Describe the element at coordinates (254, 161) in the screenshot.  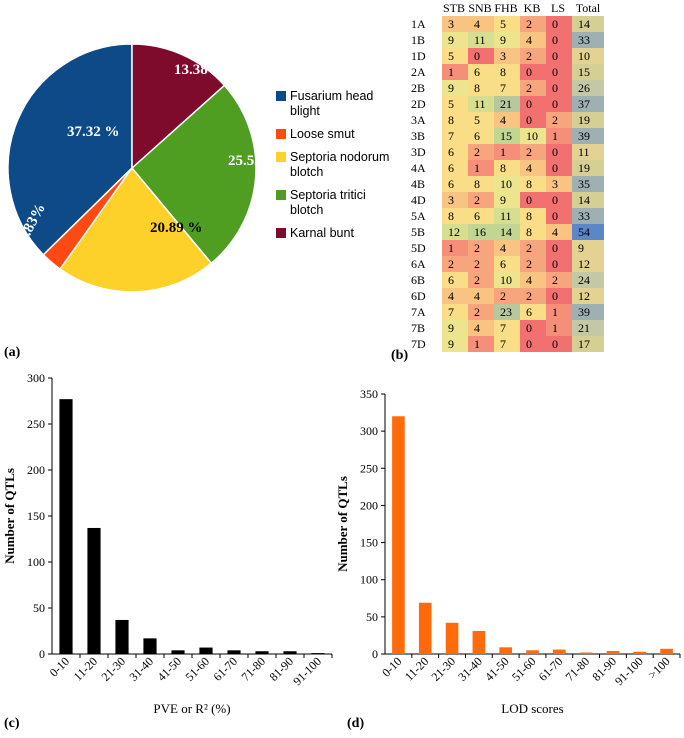
I see `pie-value-label: 25.55 %` at that location.